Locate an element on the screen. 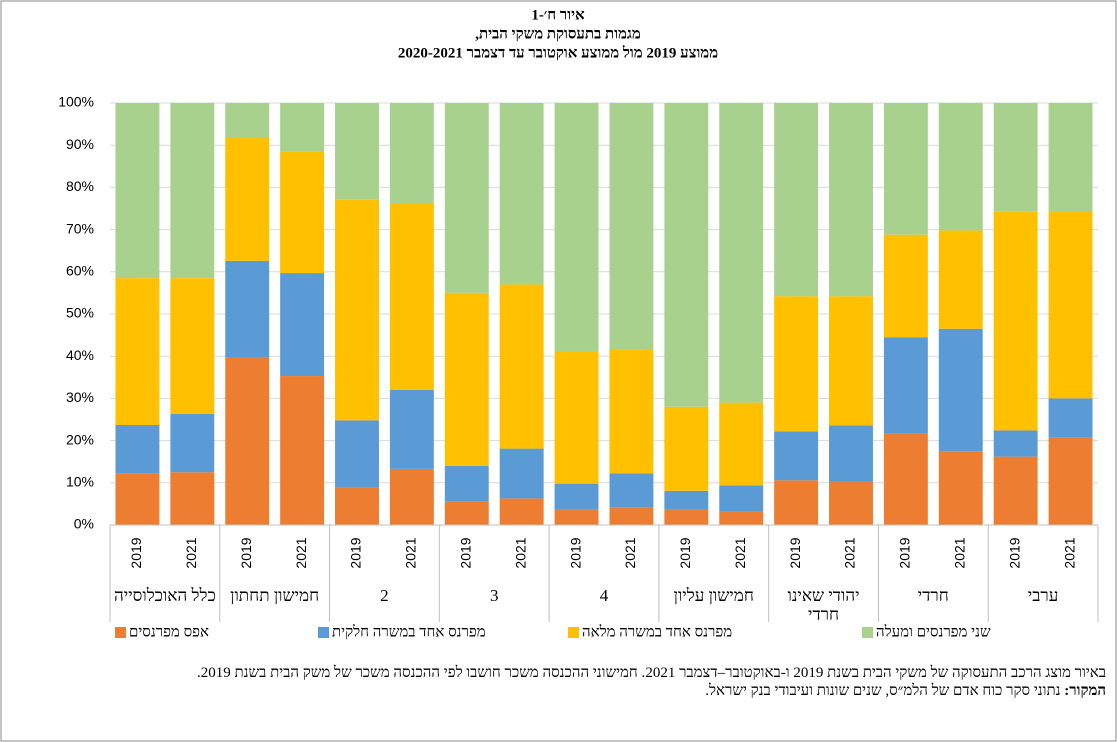 The height and width of the screenshot is (742, 1117). y-tick-label: 10% is located at coordinates (80, 482).